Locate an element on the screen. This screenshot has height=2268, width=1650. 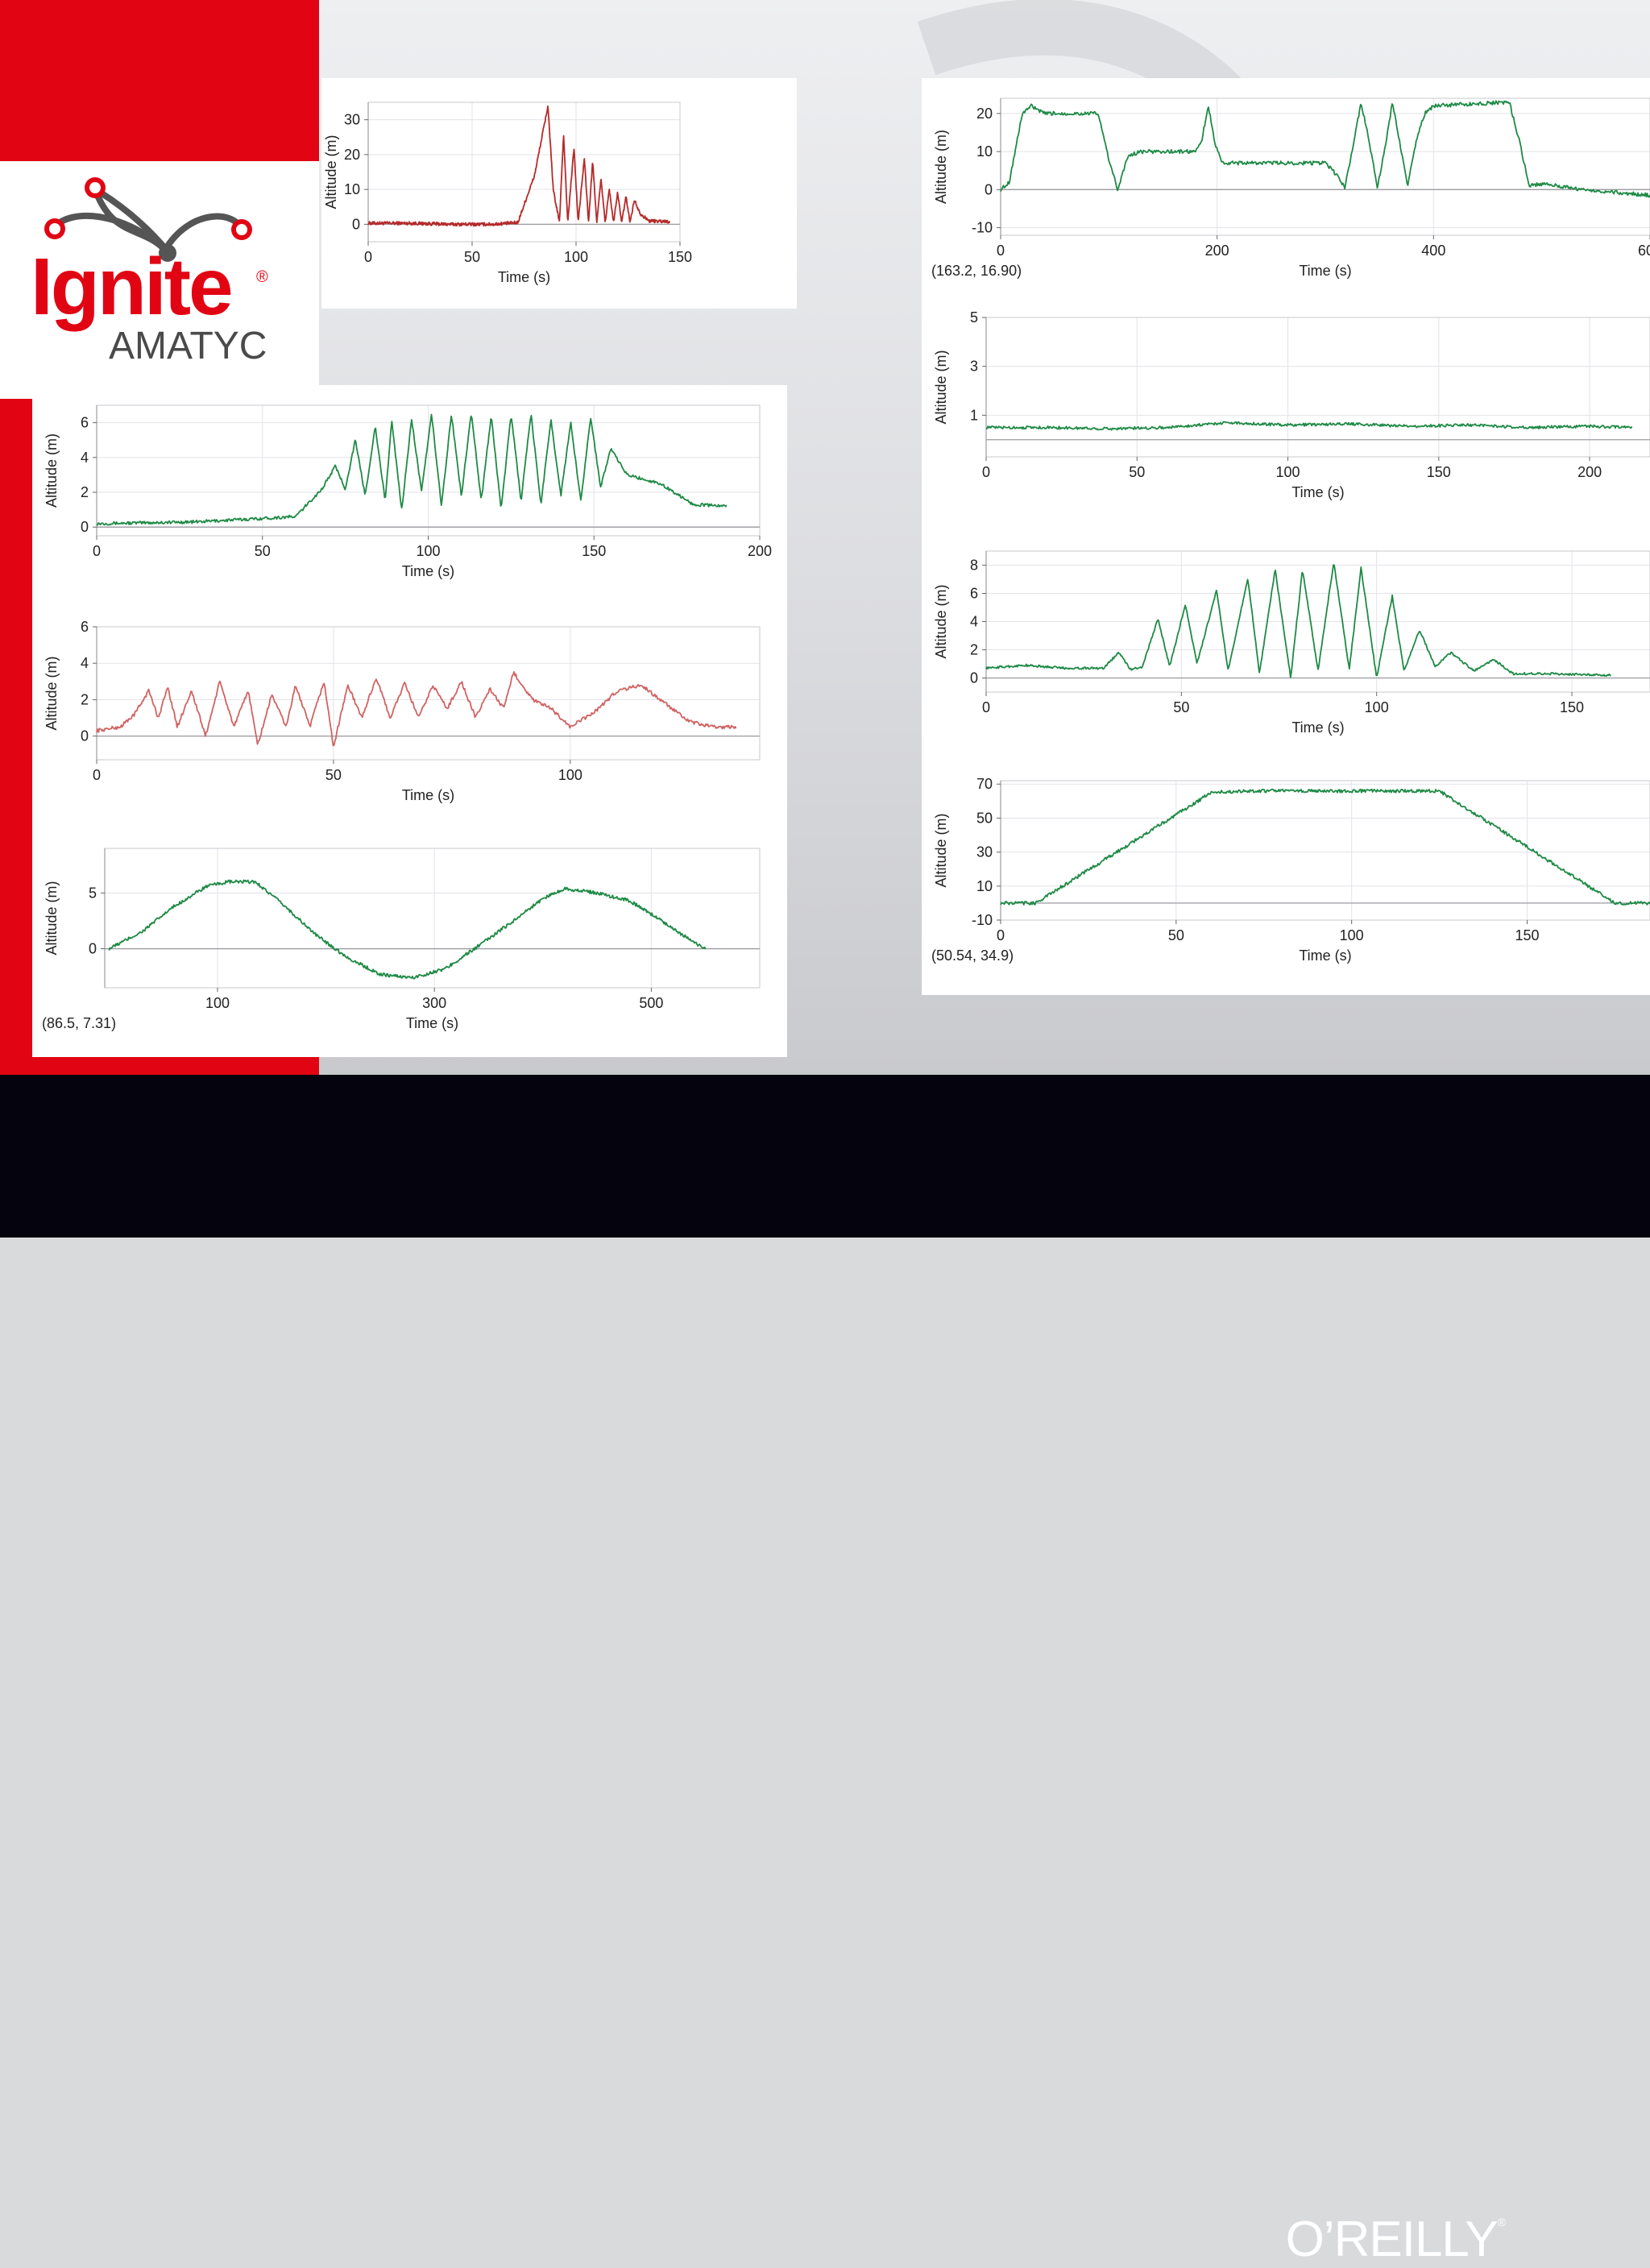
y-tick-label: 1 is located at coordinates (974, 415).